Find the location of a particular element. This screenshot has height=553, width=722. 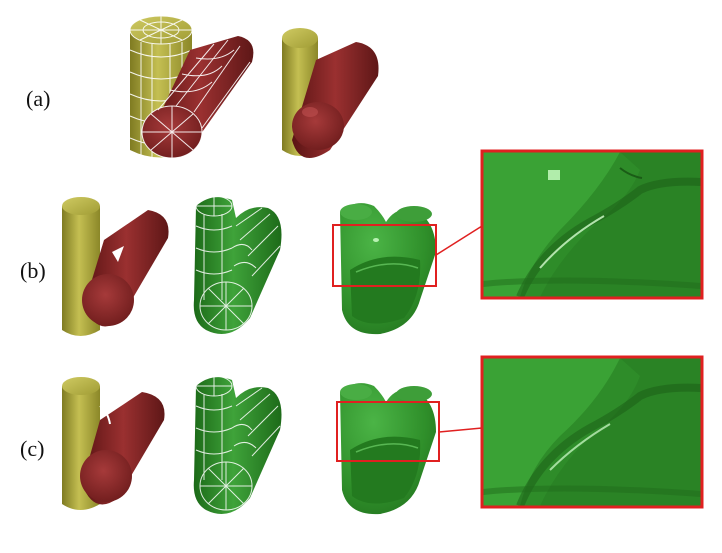

row-label-a: (a) is located at coordinates (38, 98).